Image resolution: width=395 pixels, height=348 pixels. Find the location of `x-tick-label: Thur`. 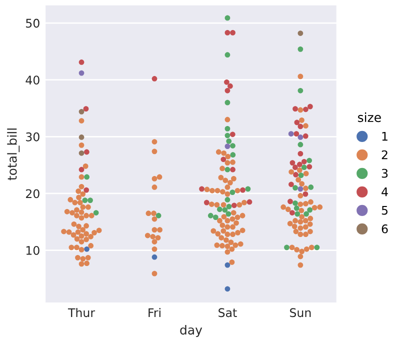

x-tick-label: Thur is located at coordinates (82, 313).